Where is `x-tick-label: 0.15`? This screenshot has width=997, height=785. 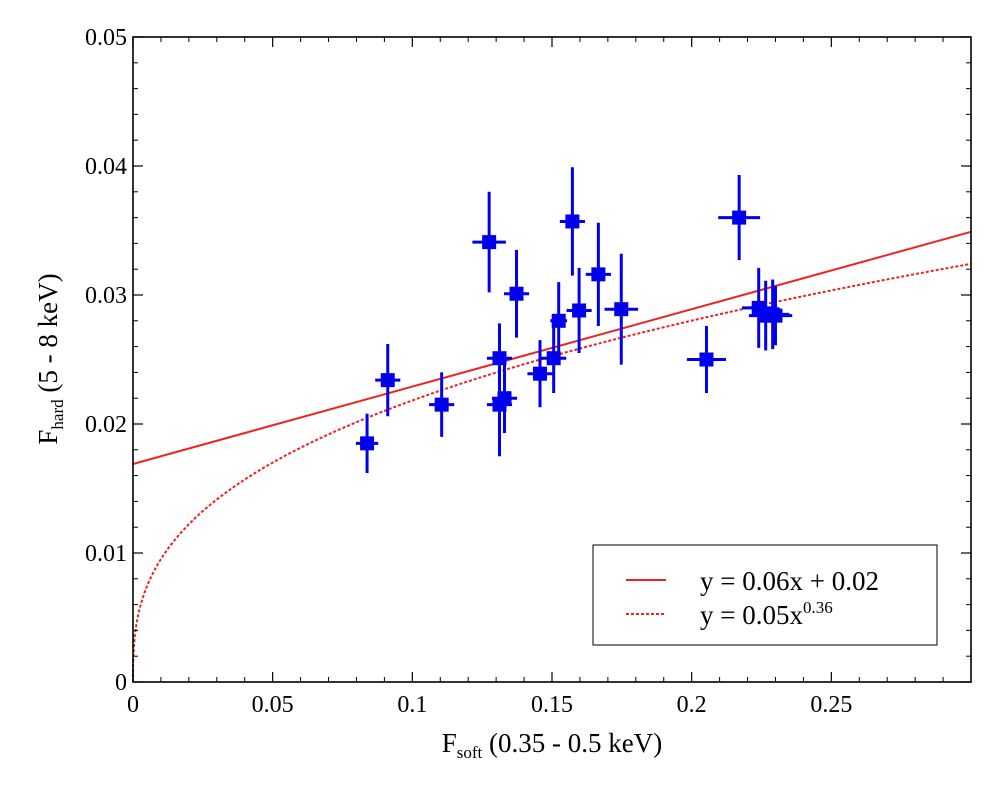
x-tick-label: 0.15 is located at coordinates (552, 705).